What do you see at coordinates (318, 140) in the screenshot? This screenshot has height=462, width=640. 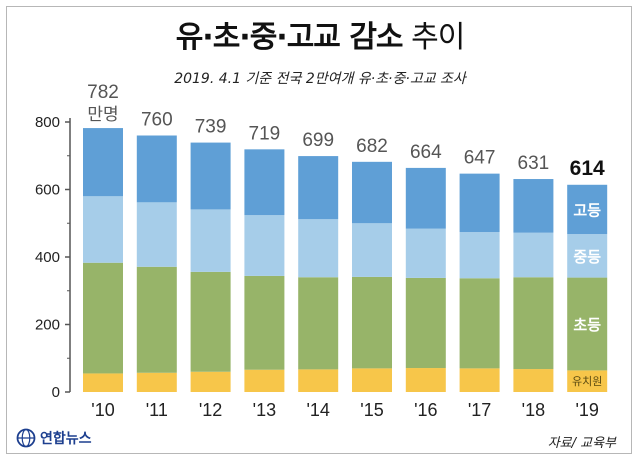 I see `total-label: 699` at bounding box center [318, 140].